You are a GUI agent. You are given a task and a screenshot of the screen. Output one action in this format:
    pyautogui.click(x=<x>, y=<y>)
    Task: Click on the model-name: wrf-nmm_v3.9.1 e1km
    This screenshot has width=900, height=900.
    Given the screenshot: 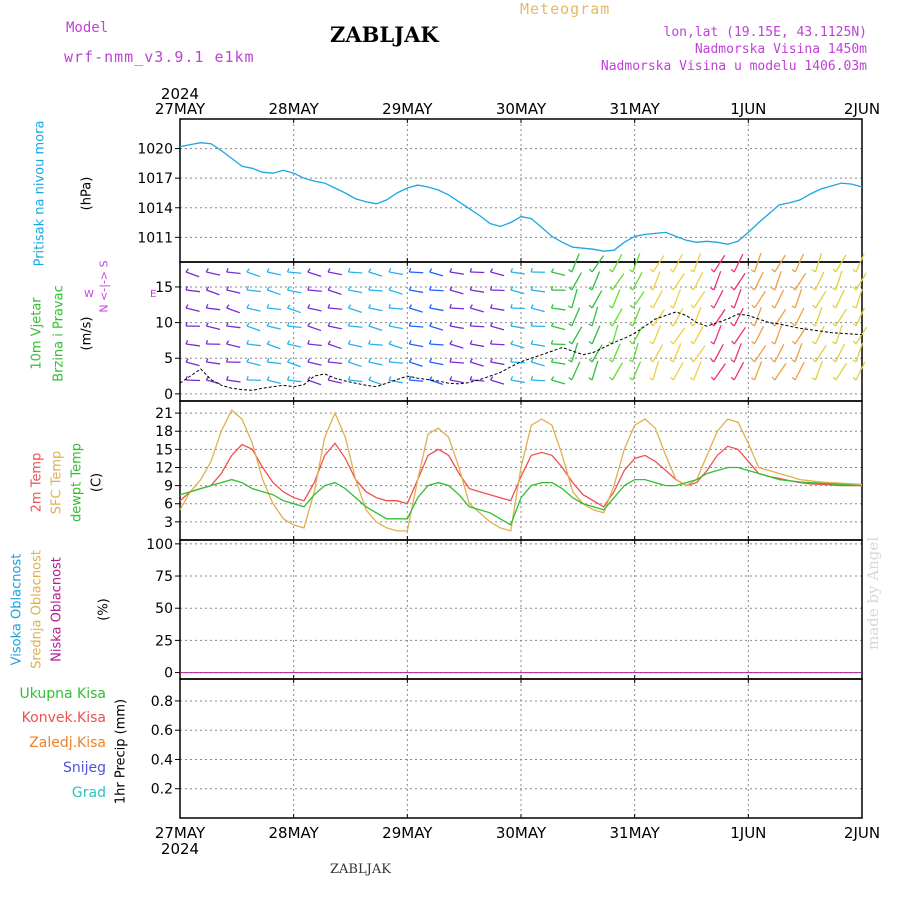 What is the action you would take?
    pyautogui.click(x=159, y=57)
    